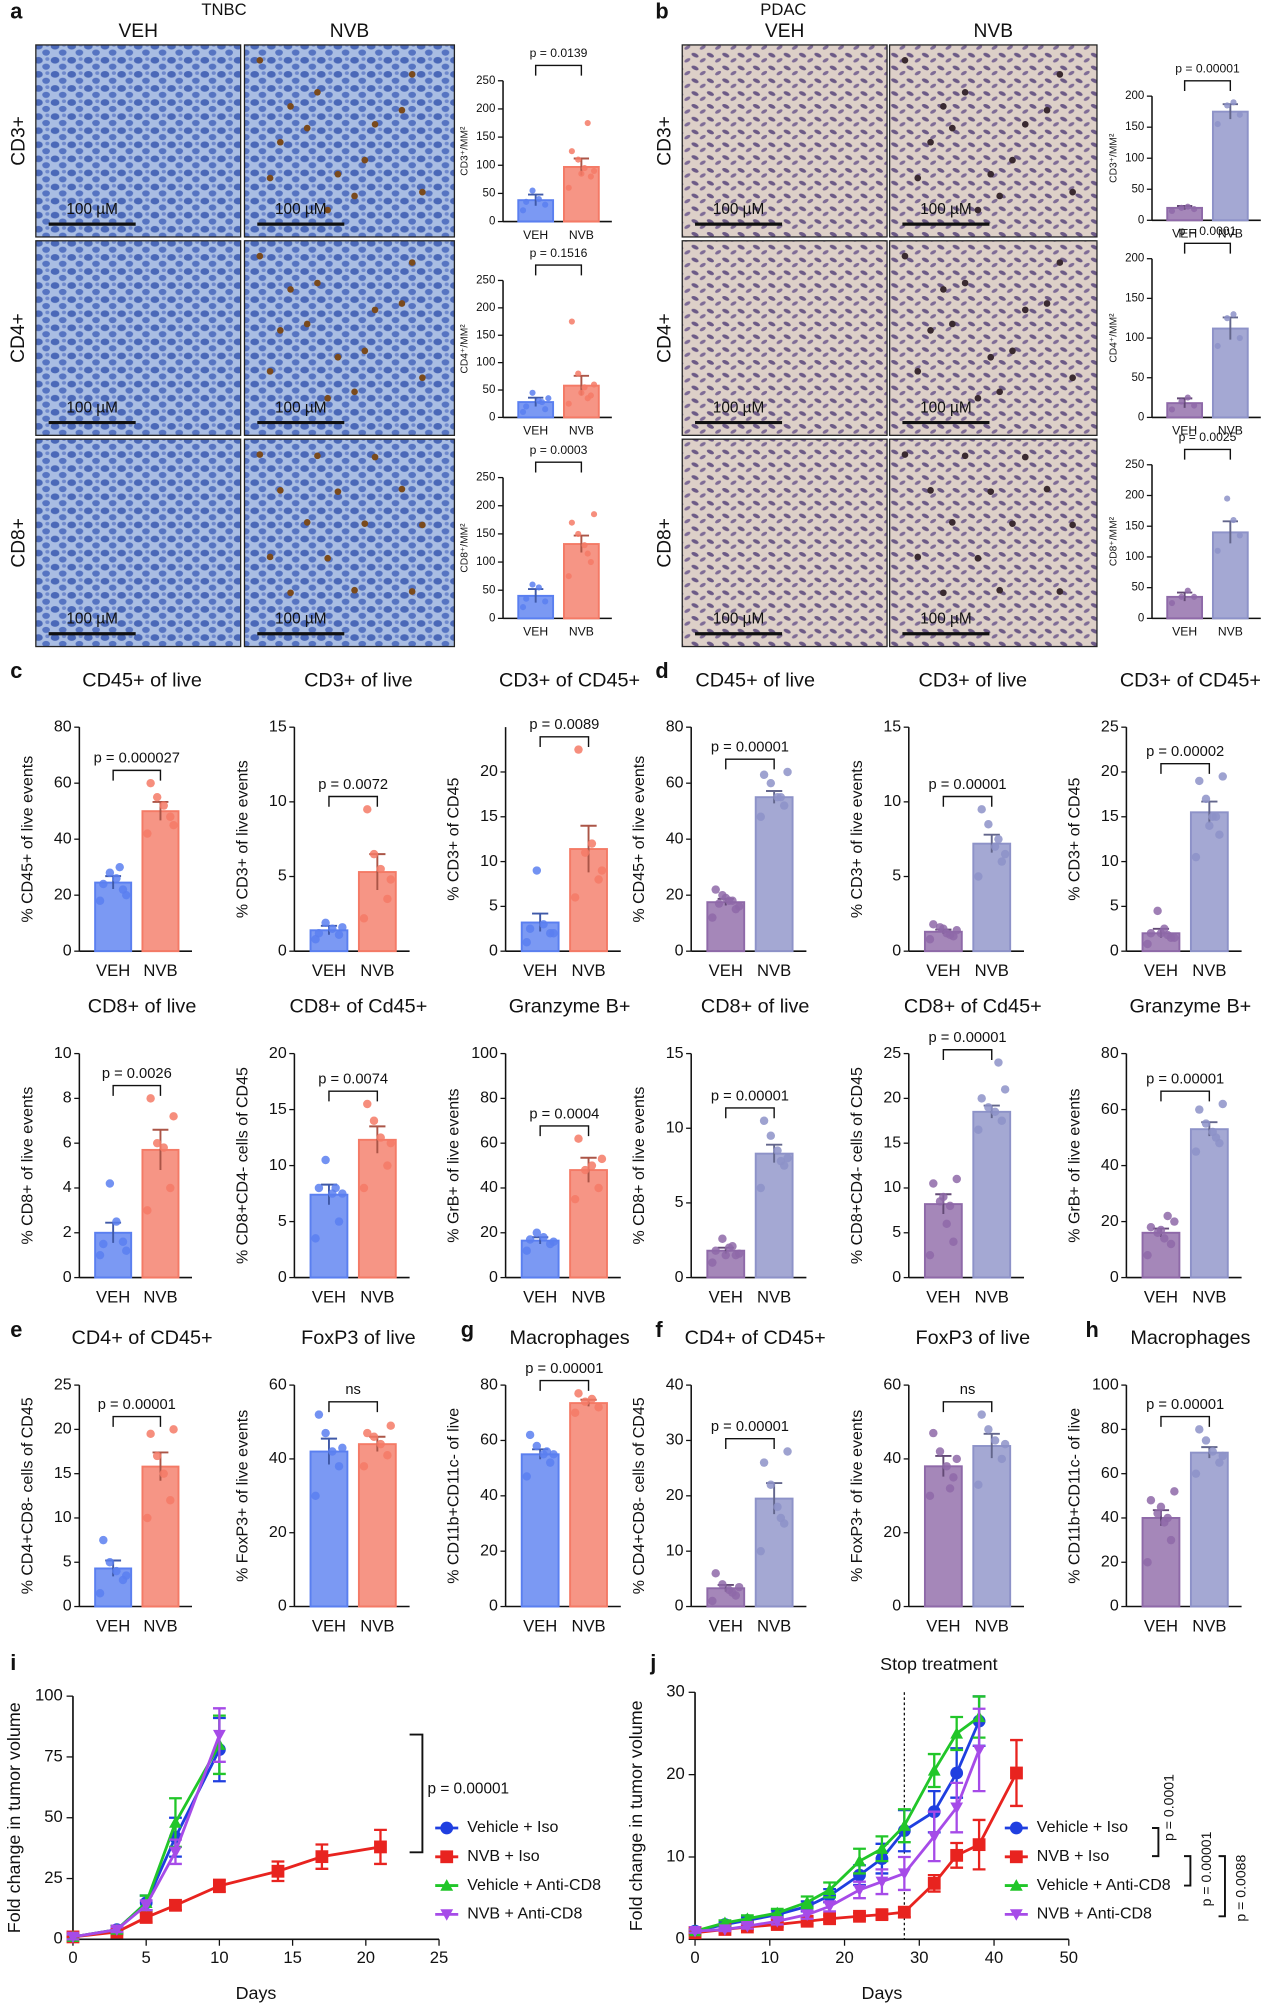  Describe the element at coordinates (1240, 1888) in the screenshot. I see `p-value: p = 0.0088` at that location.